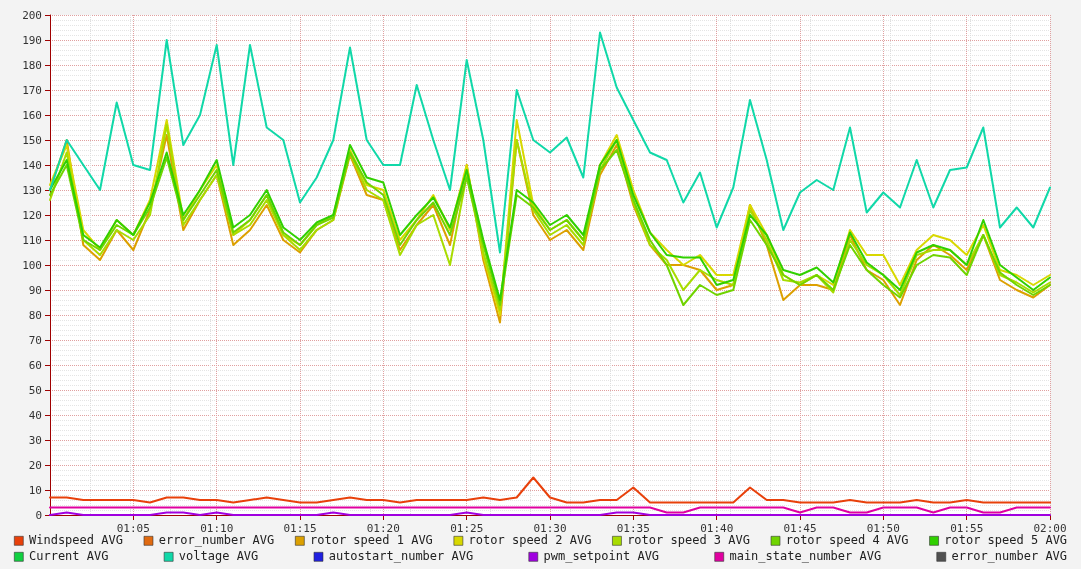 The image size is (1081, 569). What do you see at coordinates (35, 465) in the screenshot?
I see `y-tick-label: 20` at bounding box center [35, 465].